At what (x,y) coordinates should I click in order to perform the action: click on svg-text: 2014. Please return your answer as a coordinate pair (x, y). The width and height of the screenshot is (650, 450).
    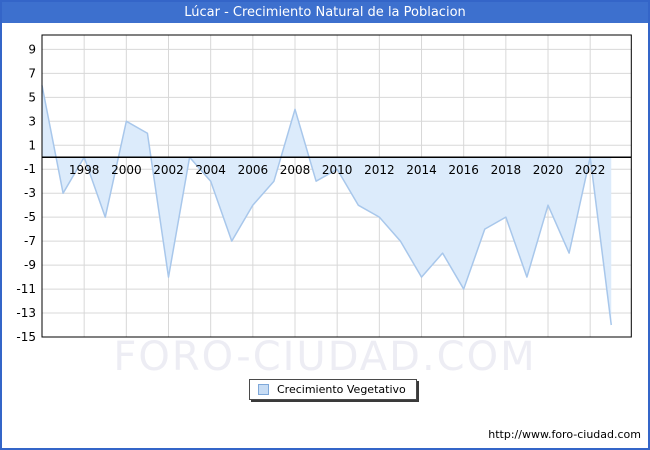
    Looking at the image, I should click on (421, 170).